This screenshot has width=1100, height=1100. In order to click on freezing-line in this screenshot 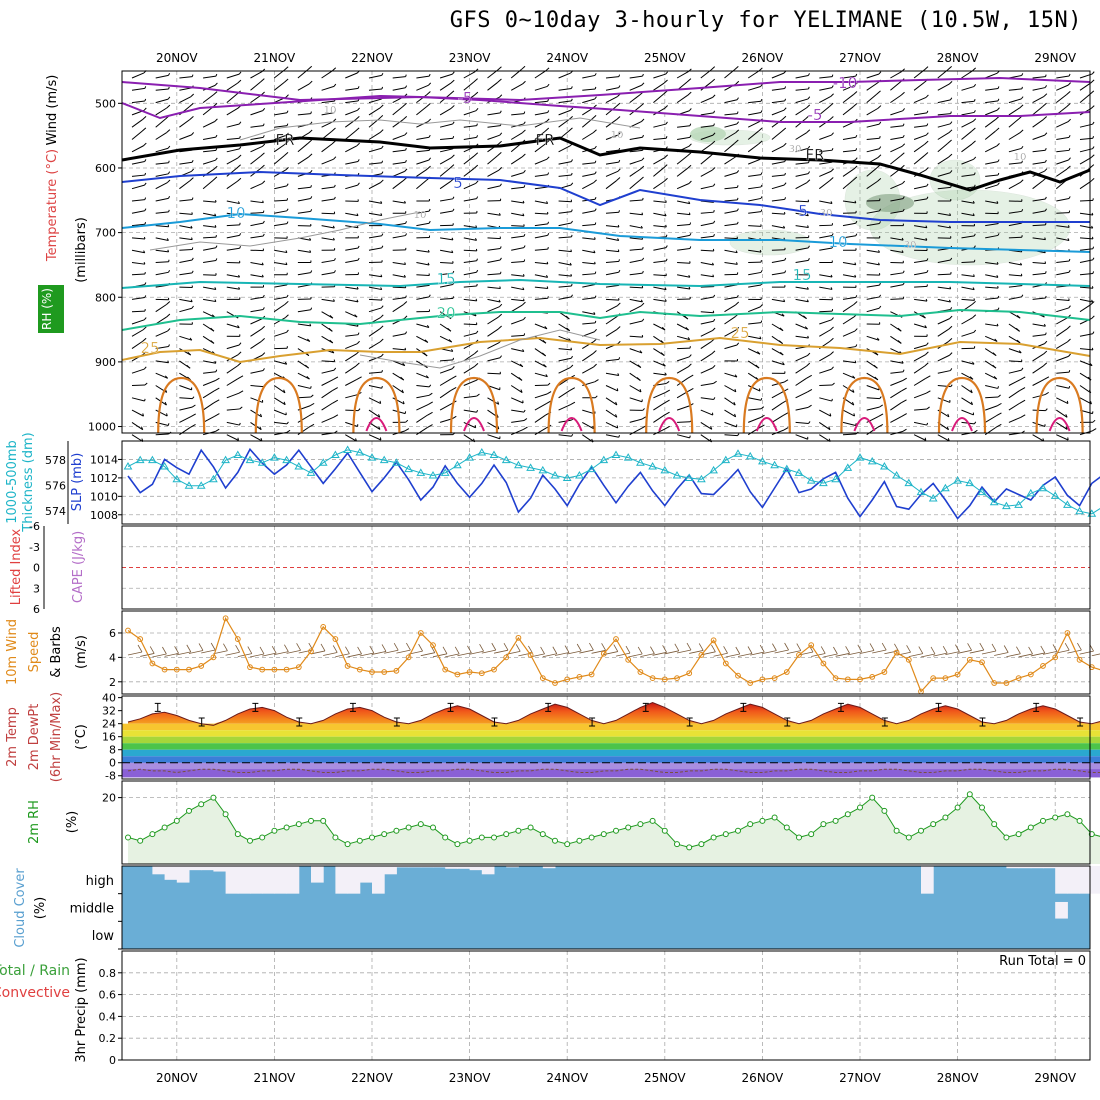, I will do `click(606, 164)`.